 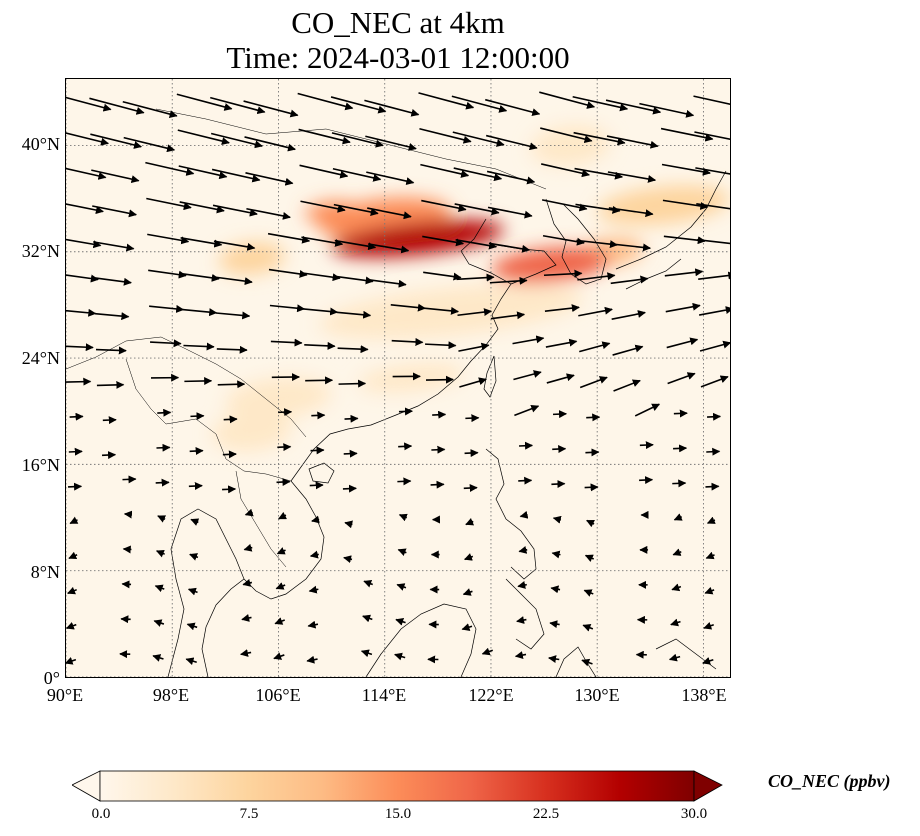 I want to click on lon-tick-label: 106°E, so click(x=278, y=695).